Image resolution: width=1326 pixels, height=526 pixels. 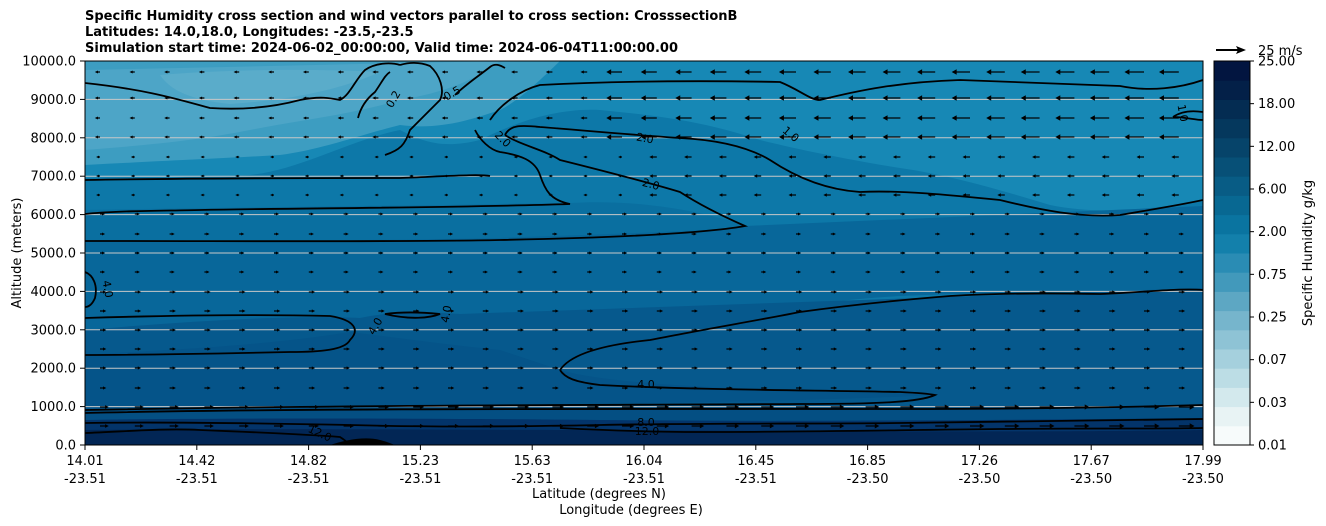 I want to click on y-tick-label: 1000.0, so click(x=54, y=407).